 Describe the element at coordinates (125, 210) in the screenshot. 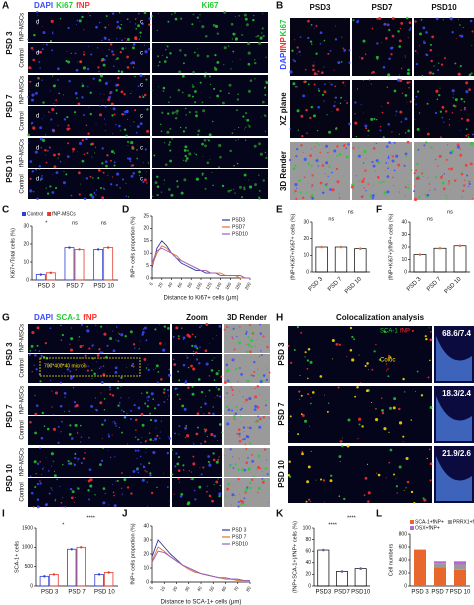

I see `panel-label: D` at that location.